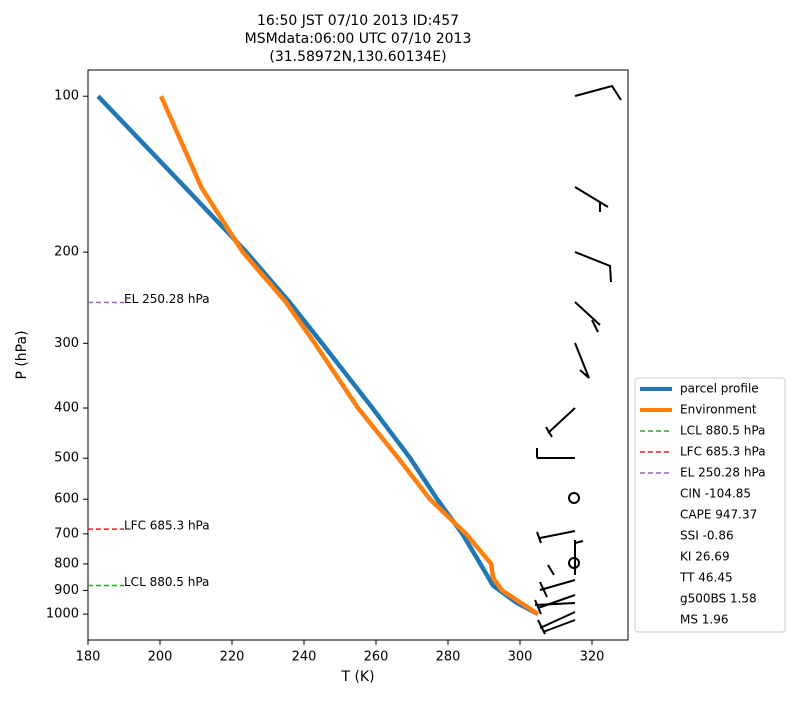  Describe the element at coordinates (62, 614) in the screenshot. I see `y-tick-label: 1000` at that location.